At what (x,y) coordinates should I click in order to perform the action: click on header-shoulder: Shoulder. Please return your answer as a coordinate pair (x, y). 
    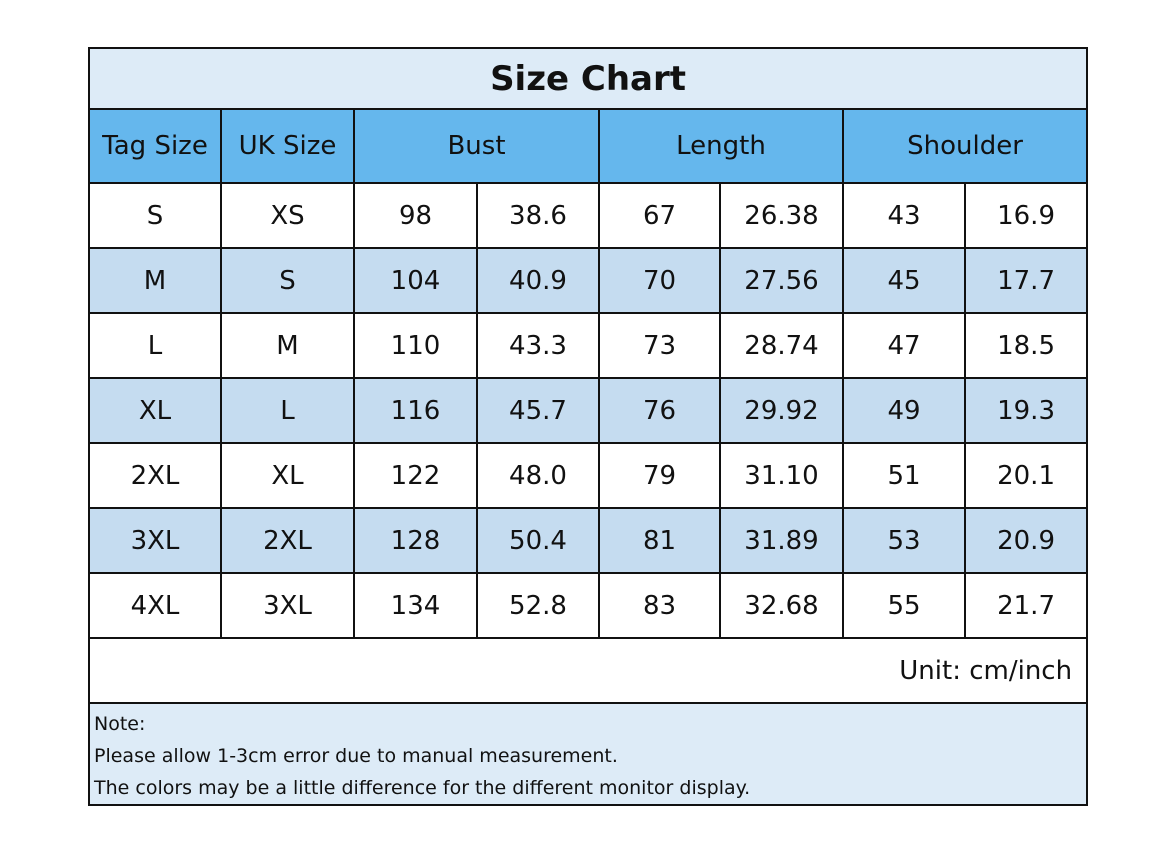
    Looking at the image, I should click on (965, 146).